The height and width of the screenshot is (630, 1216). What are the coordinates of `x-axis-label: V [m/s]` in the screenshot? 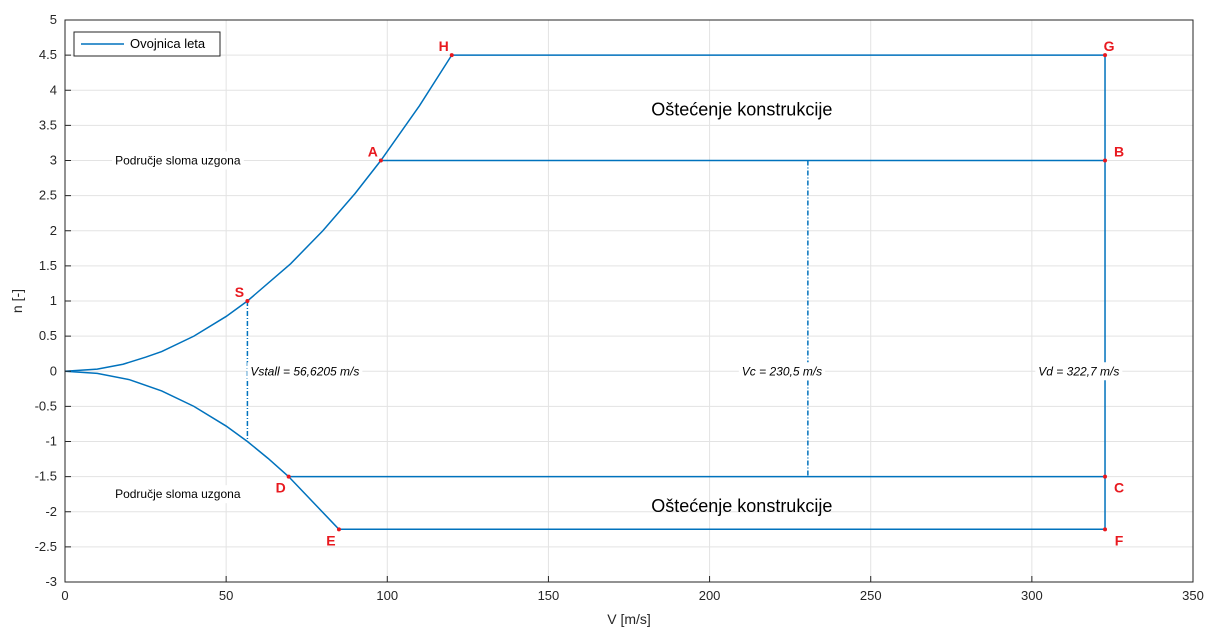 It's located at (629, 619).